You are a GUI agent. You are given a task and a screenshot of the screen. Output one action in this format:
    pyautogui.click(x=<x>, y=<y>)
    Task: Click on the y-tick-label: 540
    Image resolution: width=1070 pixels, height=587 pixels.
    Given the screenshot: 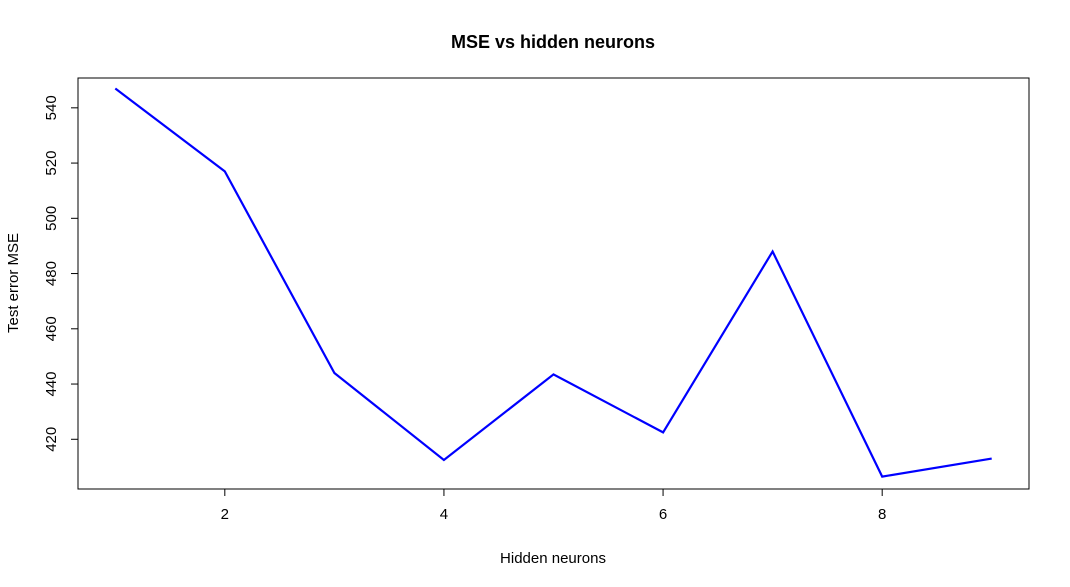 What is the action you would take?
    pyautogui.click(x=51, y=107)
    